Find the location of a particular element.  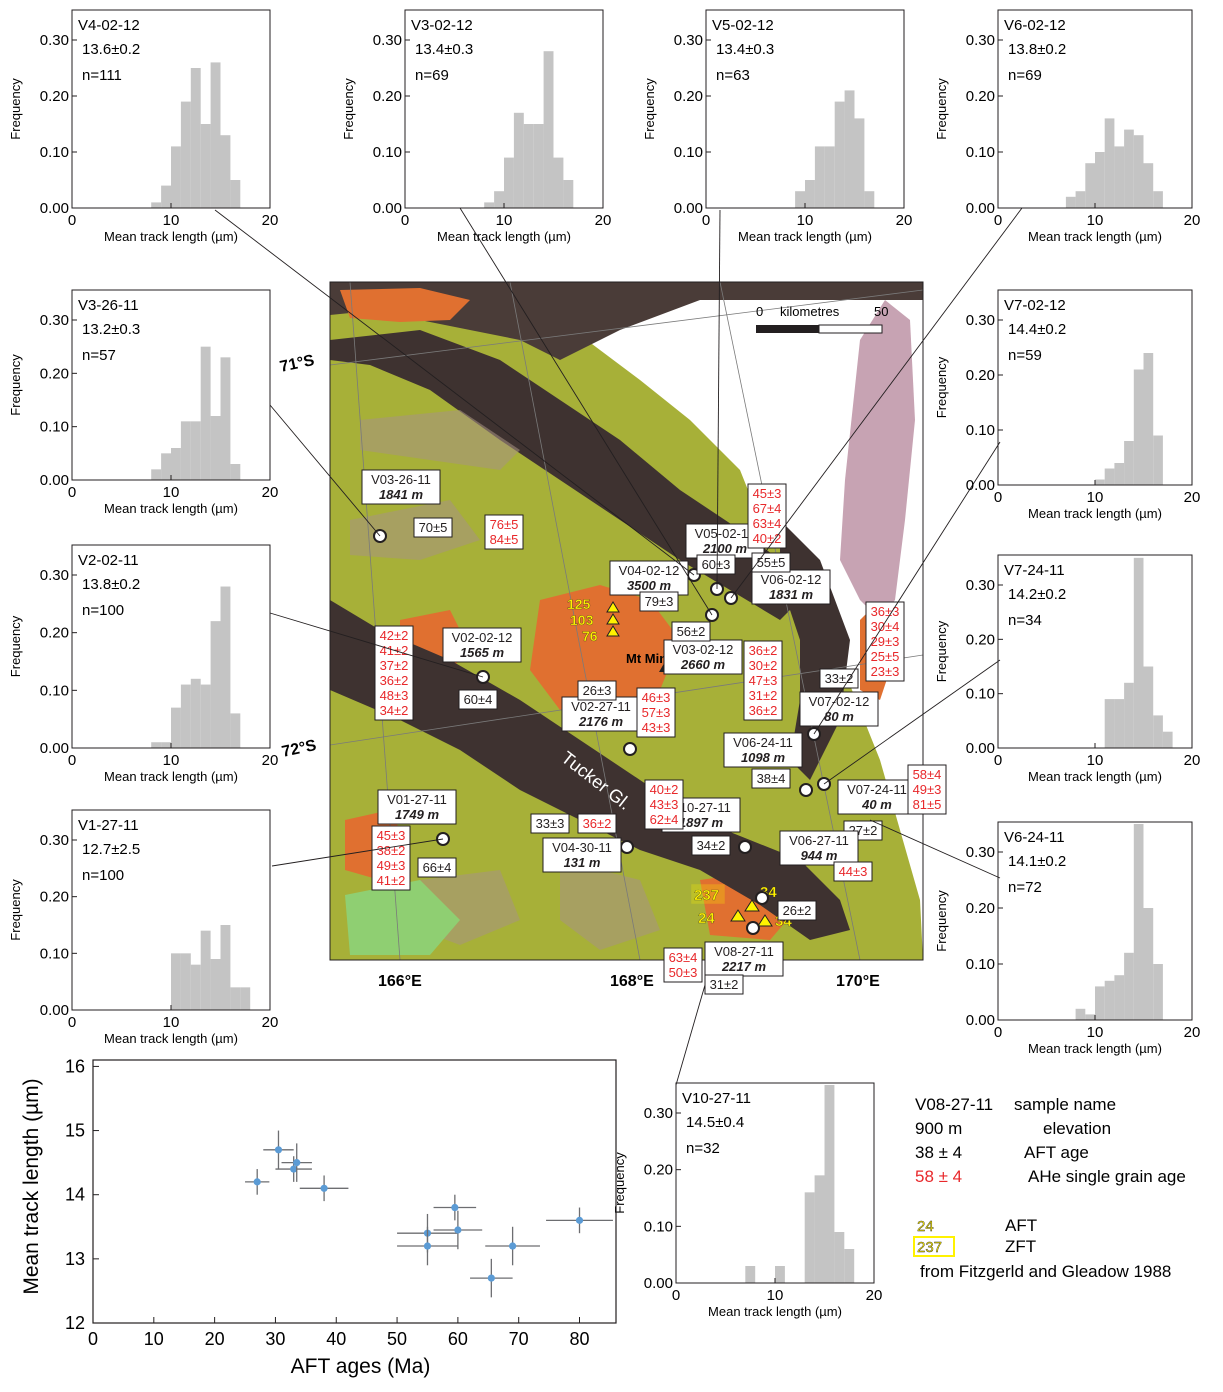

y-tick-label: 0.20 is located at coordinates (980, 639).